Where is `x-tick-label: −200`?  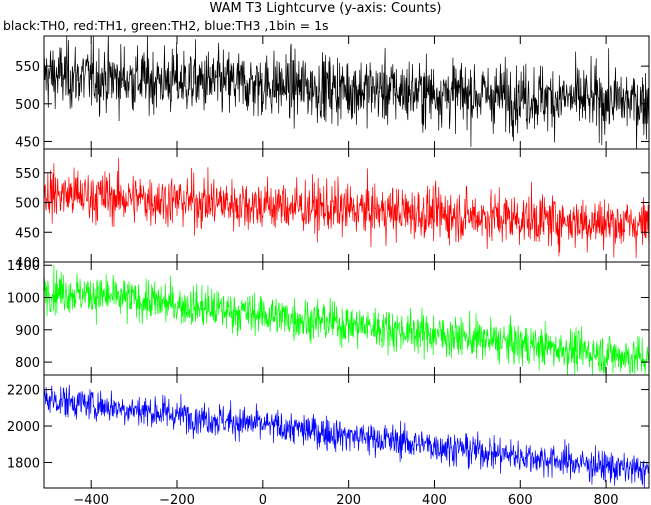
x-tick-label: −200 is located at coordinates (177, 499).